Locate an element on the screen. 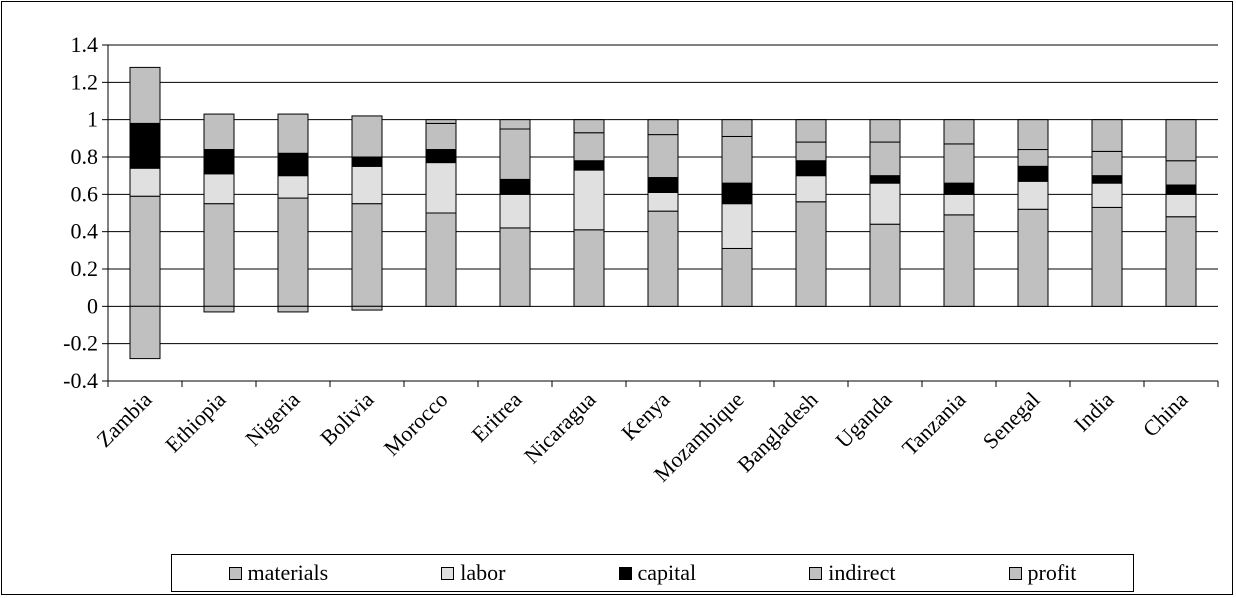 This screenshot has height=598, width=1236. bar-segment-labor-bangladesh is located at coordinates (811, 189).